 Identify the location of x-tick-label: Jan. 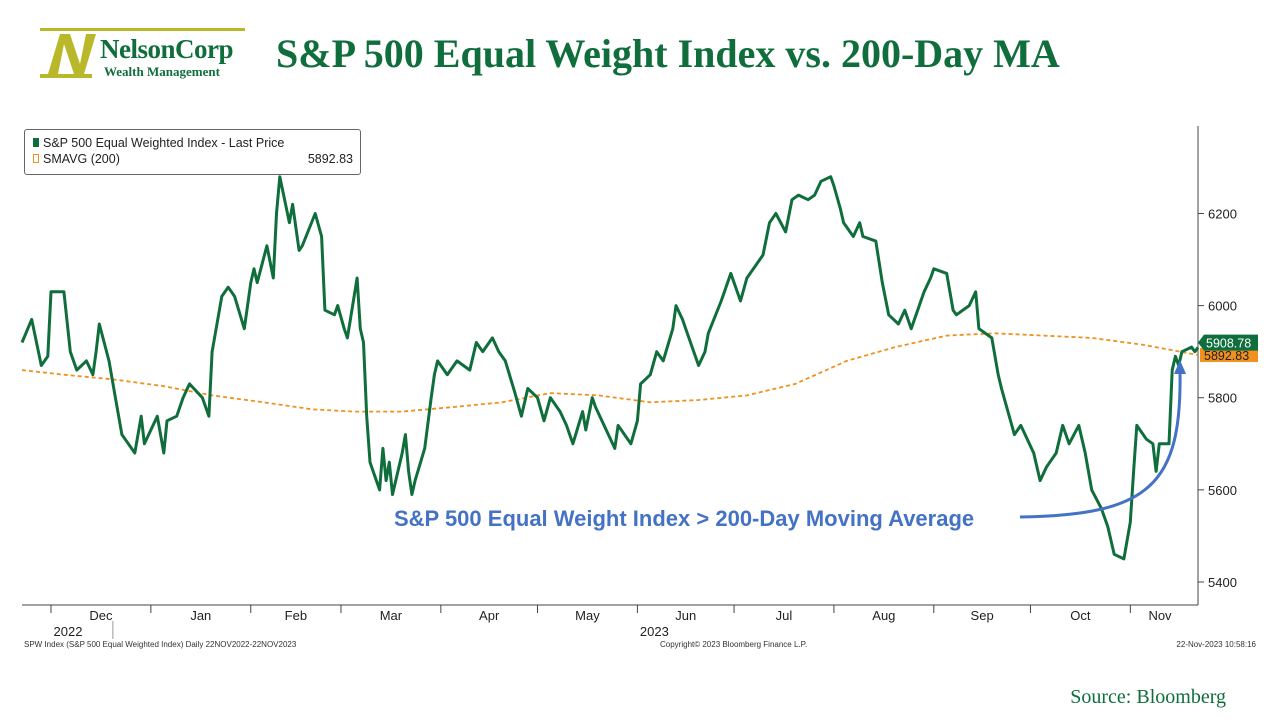
(200, 615).